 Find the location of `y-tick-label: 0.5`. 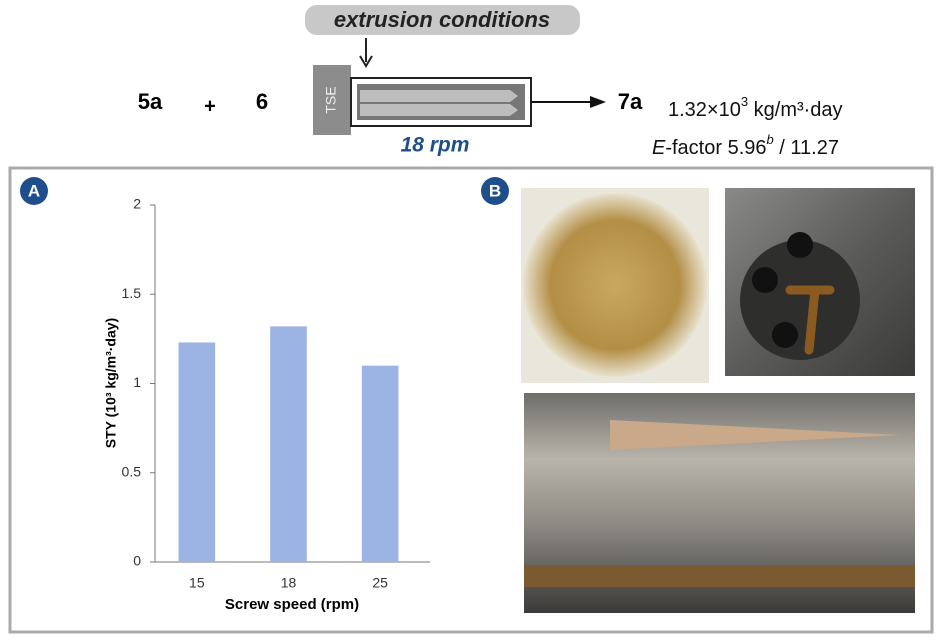

y-tick-label: 0.5 is located at coordinates (132, 471).